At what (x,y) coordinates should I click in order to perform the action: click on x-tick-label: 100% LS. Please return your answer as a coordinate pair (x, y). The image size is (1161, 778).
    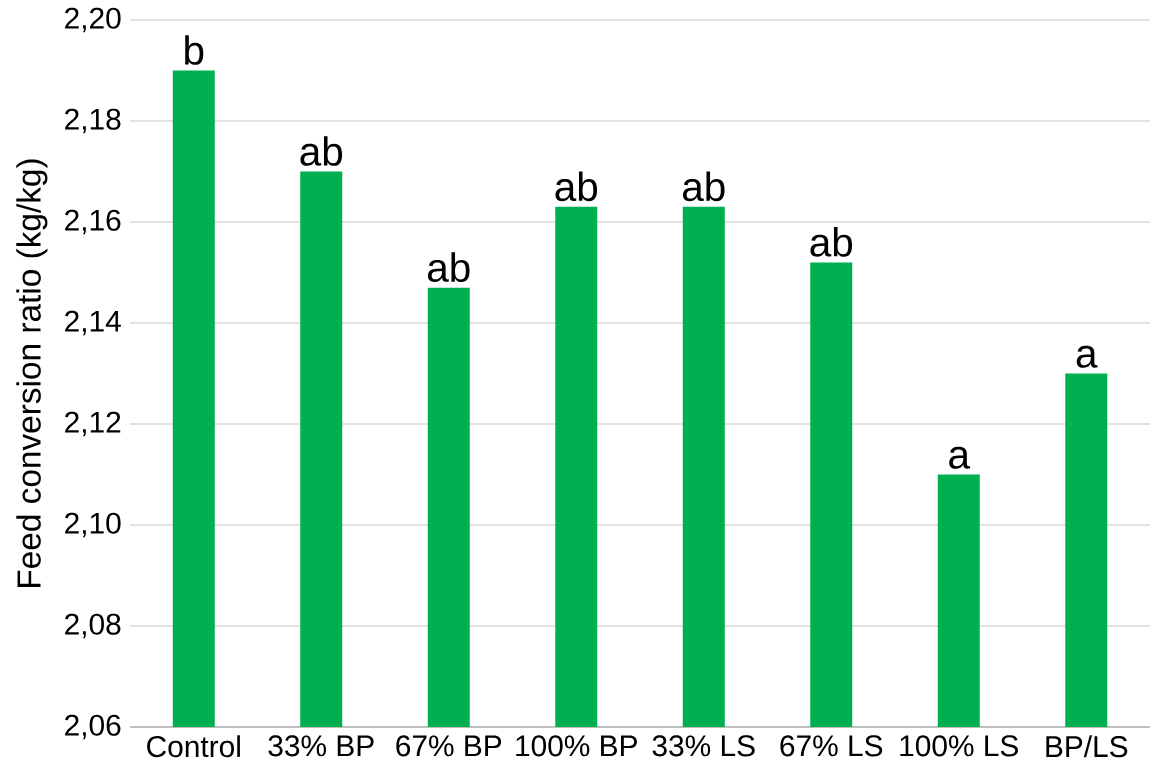
    Looking at the image, I should click on (959, 746).